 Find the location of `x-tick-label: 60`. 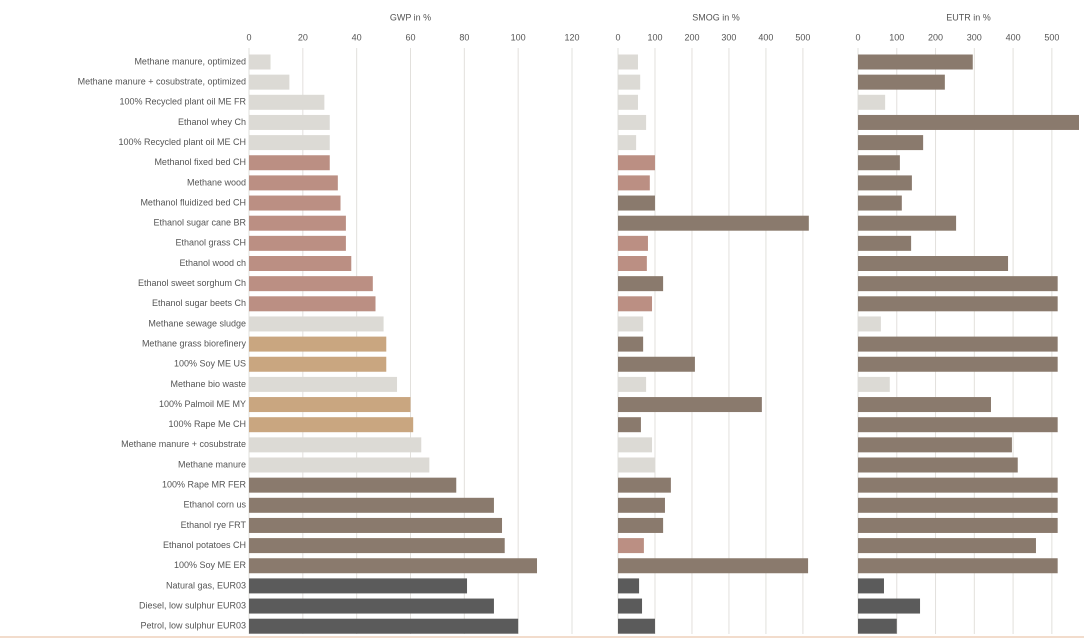

x-tick-label: 60 is located at coordinates (410, 37).